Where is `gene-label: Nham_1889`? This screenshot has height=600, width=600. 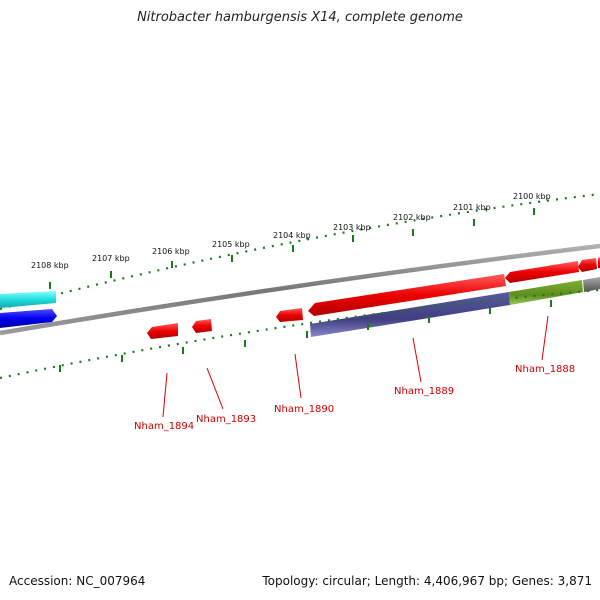 gene-label: Nham_1889 is located at coordinates (424, 391).